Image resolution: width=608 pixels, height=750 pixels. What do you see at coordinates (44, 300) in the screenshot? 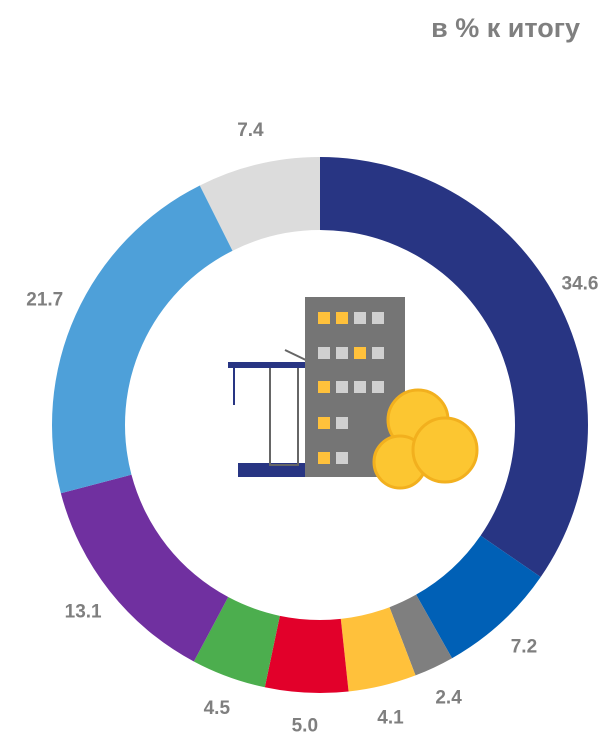
I see `data-label: 21.7` at bounding box center [44, 300].